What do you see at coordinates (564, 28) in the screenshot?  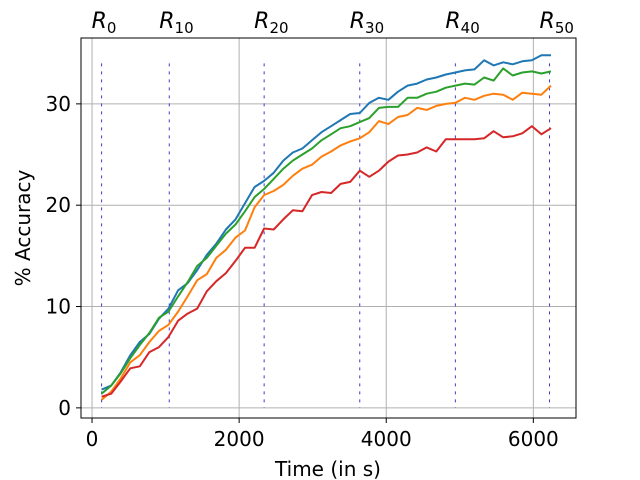 I see `round-marker-index: 50` at bounding box center [564, 28].